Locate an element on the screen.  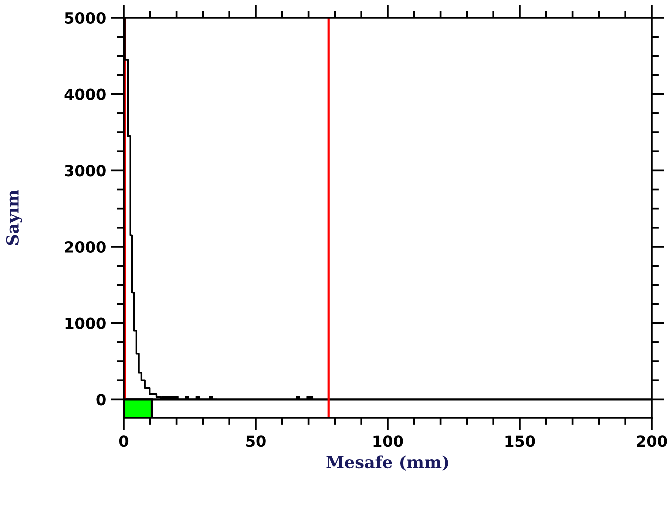
x-tick-label: 100 is located at coordinates (389, 442).